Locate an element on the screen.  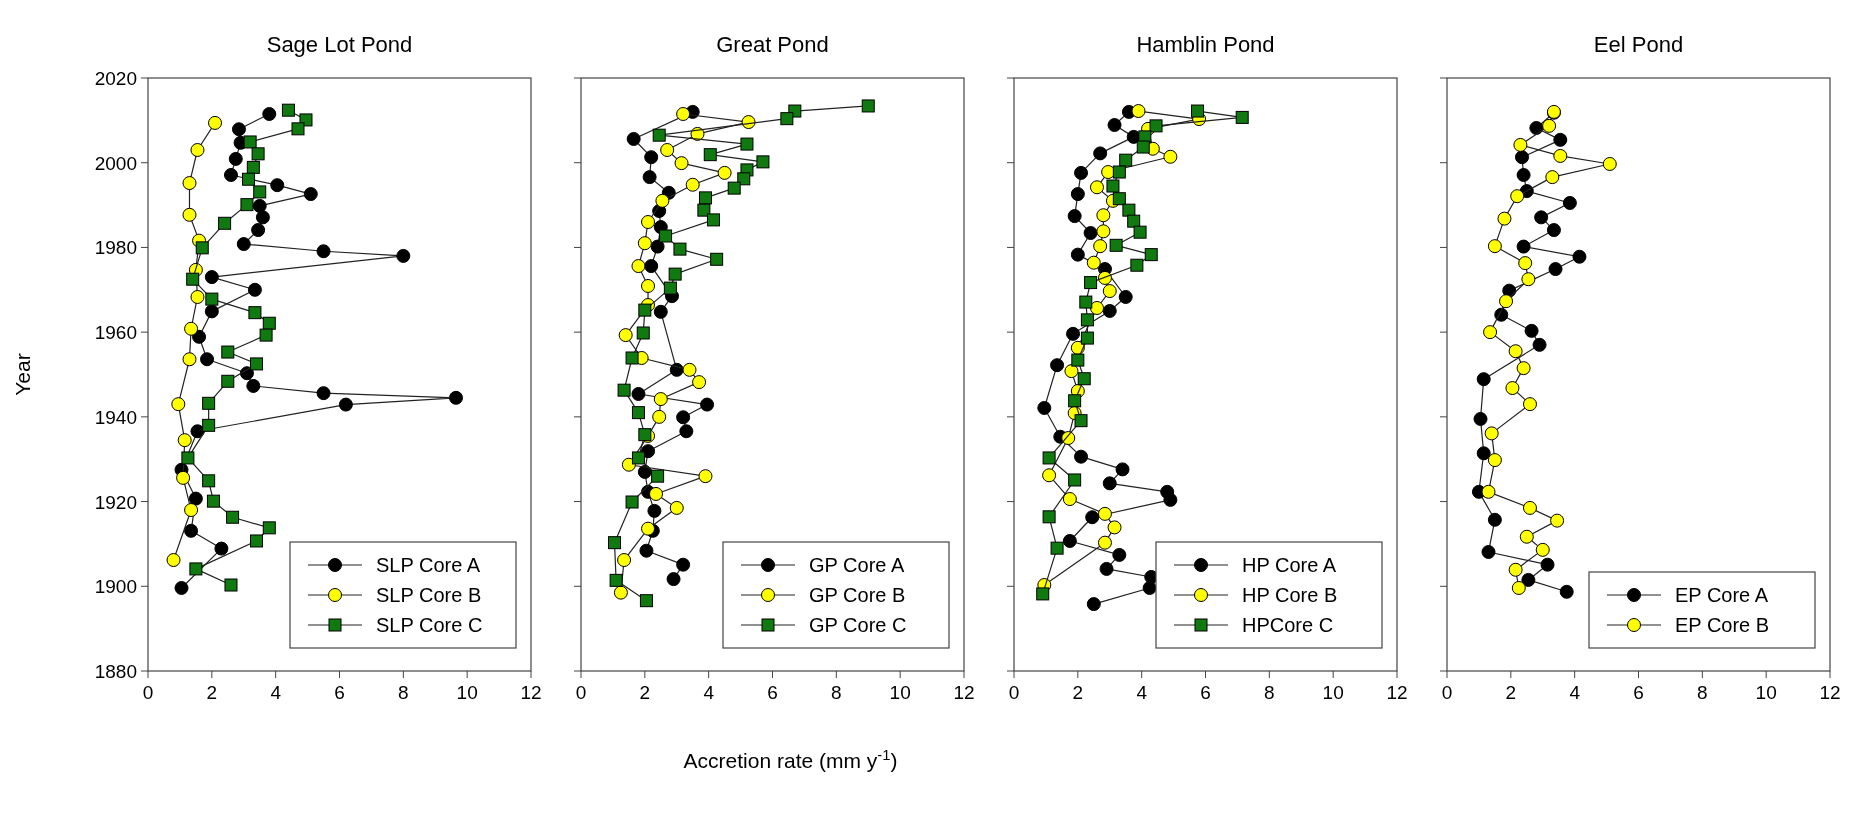
legend-label: EP Core A is located at coordinates (1722, 595).